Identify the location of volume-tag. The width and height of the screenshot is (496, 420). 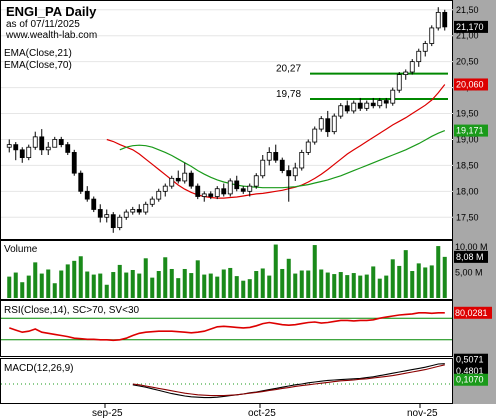
(471, 256).